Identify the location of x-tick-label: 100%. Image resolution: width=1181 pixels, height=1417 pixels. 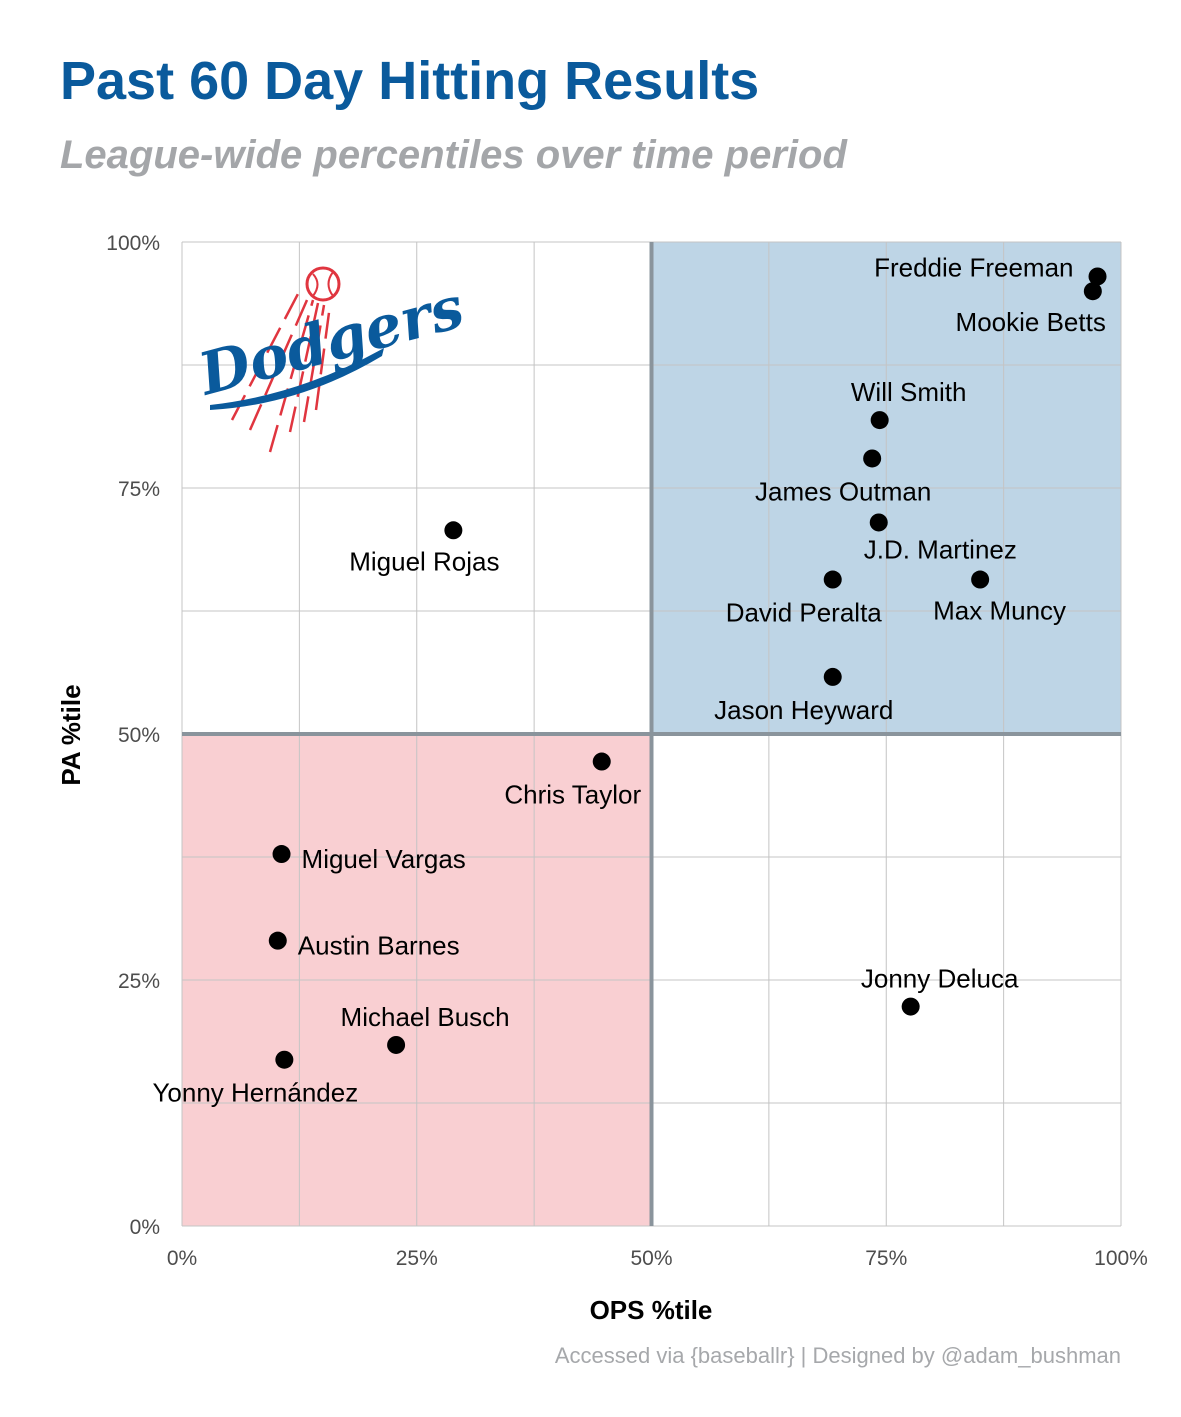
(1121, 1258).